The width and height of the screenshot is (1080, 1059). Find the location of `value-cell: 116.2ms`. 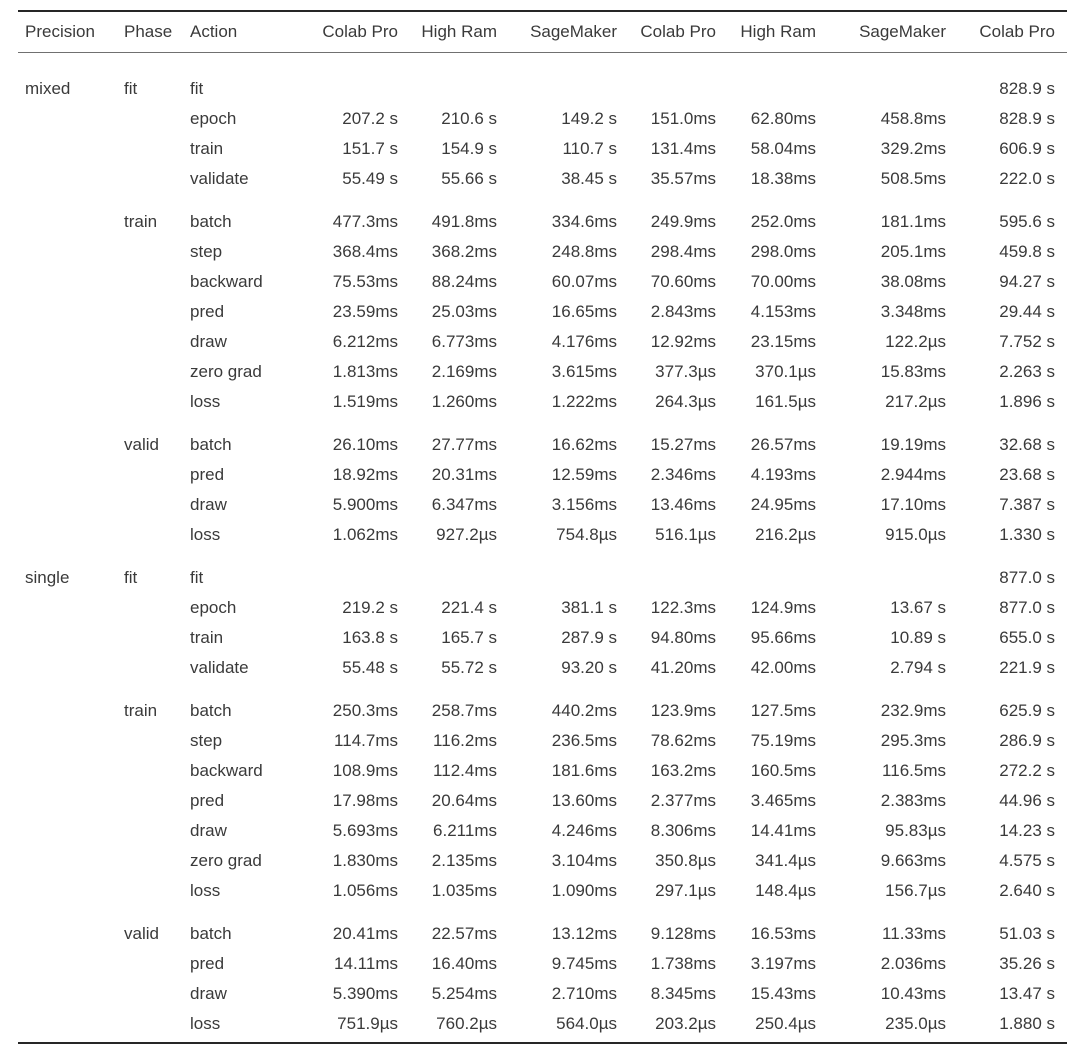

value-cell: 116.2ms is located at coordinates (465, 740).